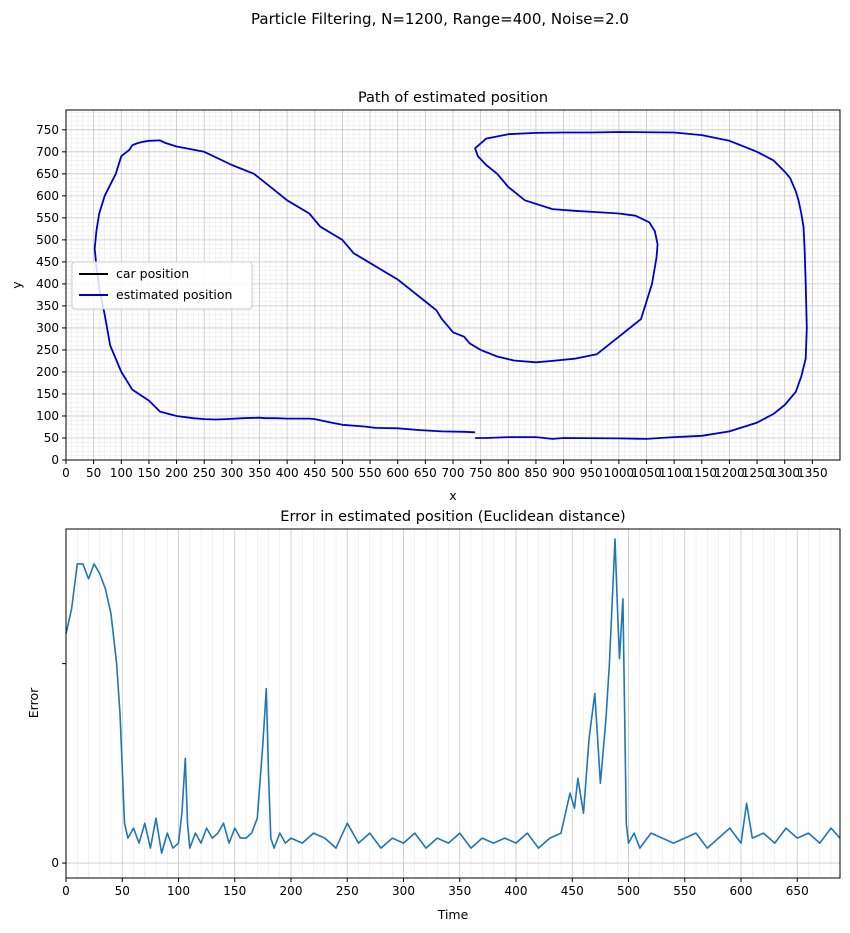 The image size is (850, 933). Describe the element at coordinates (453, 473) in the screenshot. I see `x-tick-label: 700` at that location.